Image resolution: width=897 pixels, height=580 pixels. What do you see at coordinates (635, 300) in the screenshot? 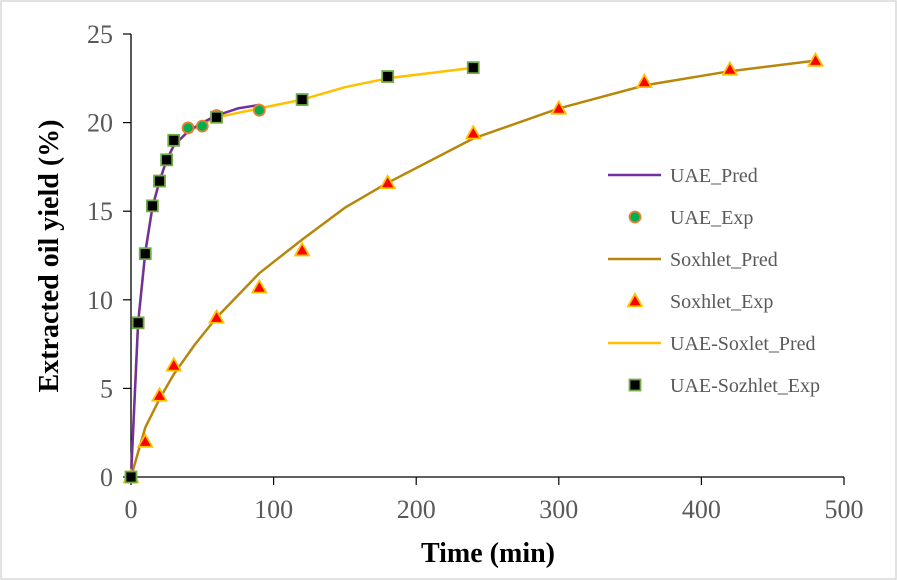
I see `legend-swatch-soxhlet-exp` at bounding box center [635, 300].